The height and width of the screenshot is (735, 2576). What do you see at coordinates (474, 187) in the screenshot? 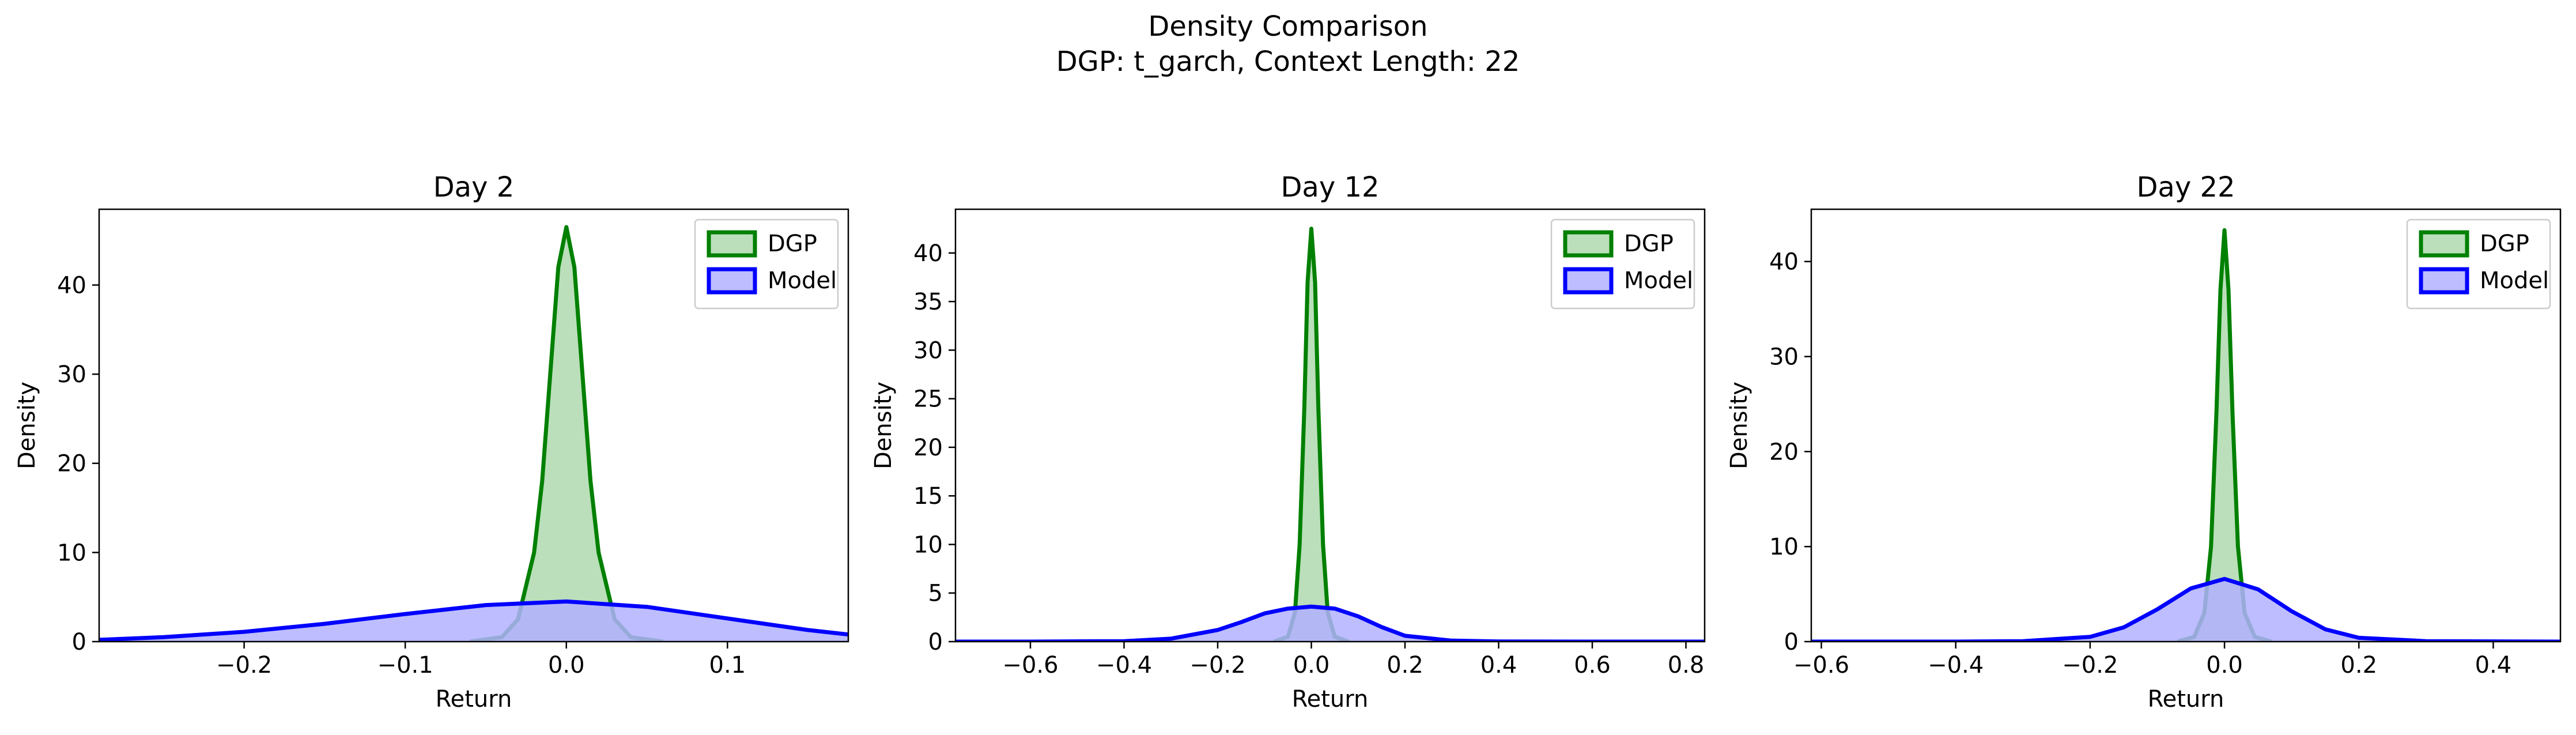
I see `subplot-title: Day 2` at bounding box center [474, 187].